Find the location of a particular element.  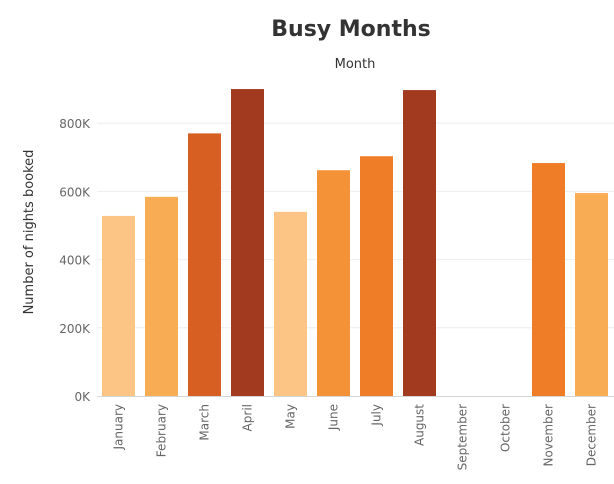

y-tick-label: 600K is located at coordinates (75, 192).